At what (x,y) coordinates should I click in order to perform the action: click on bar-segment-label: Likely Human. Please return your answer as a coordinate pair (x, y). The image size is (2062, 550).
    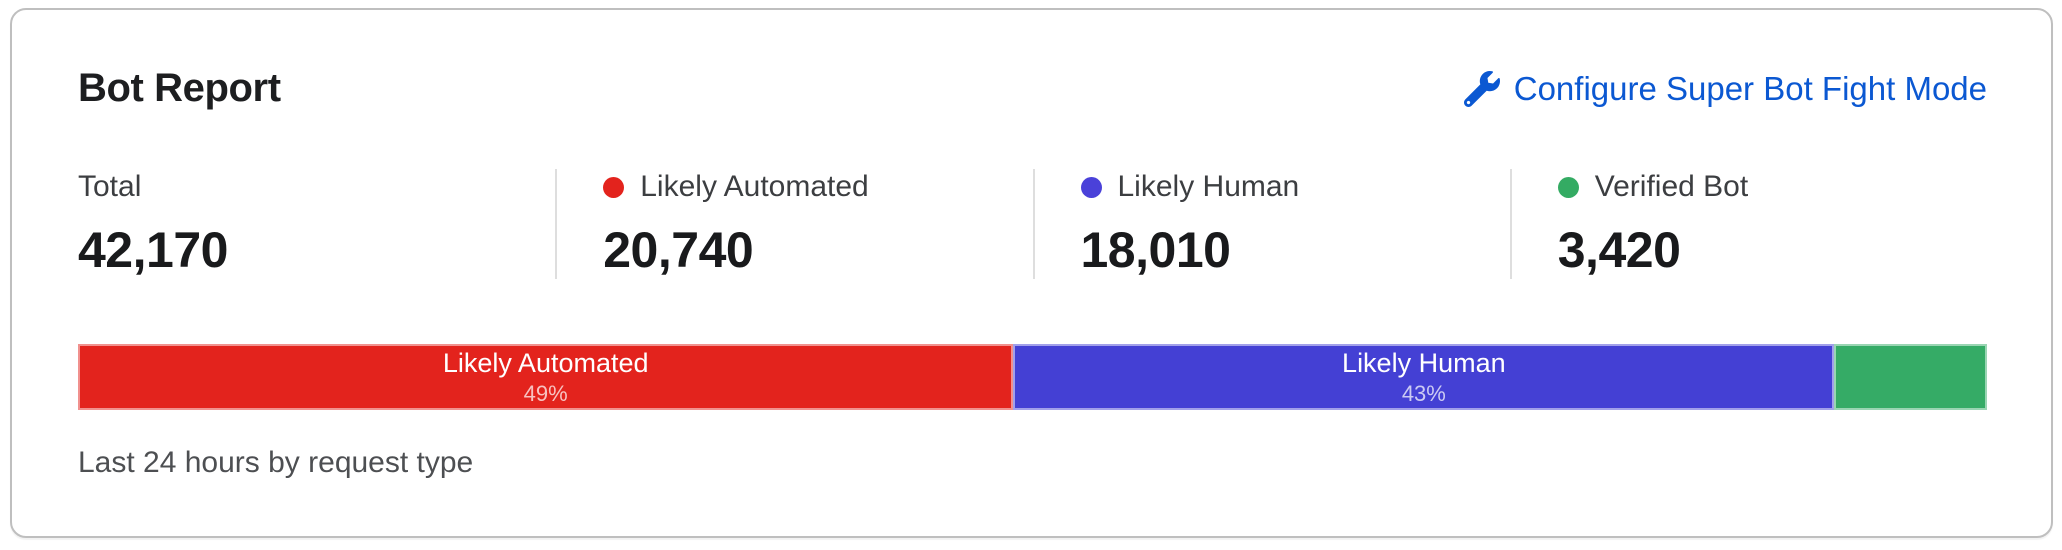
    Looking at the image, I should click on (1424, 363).